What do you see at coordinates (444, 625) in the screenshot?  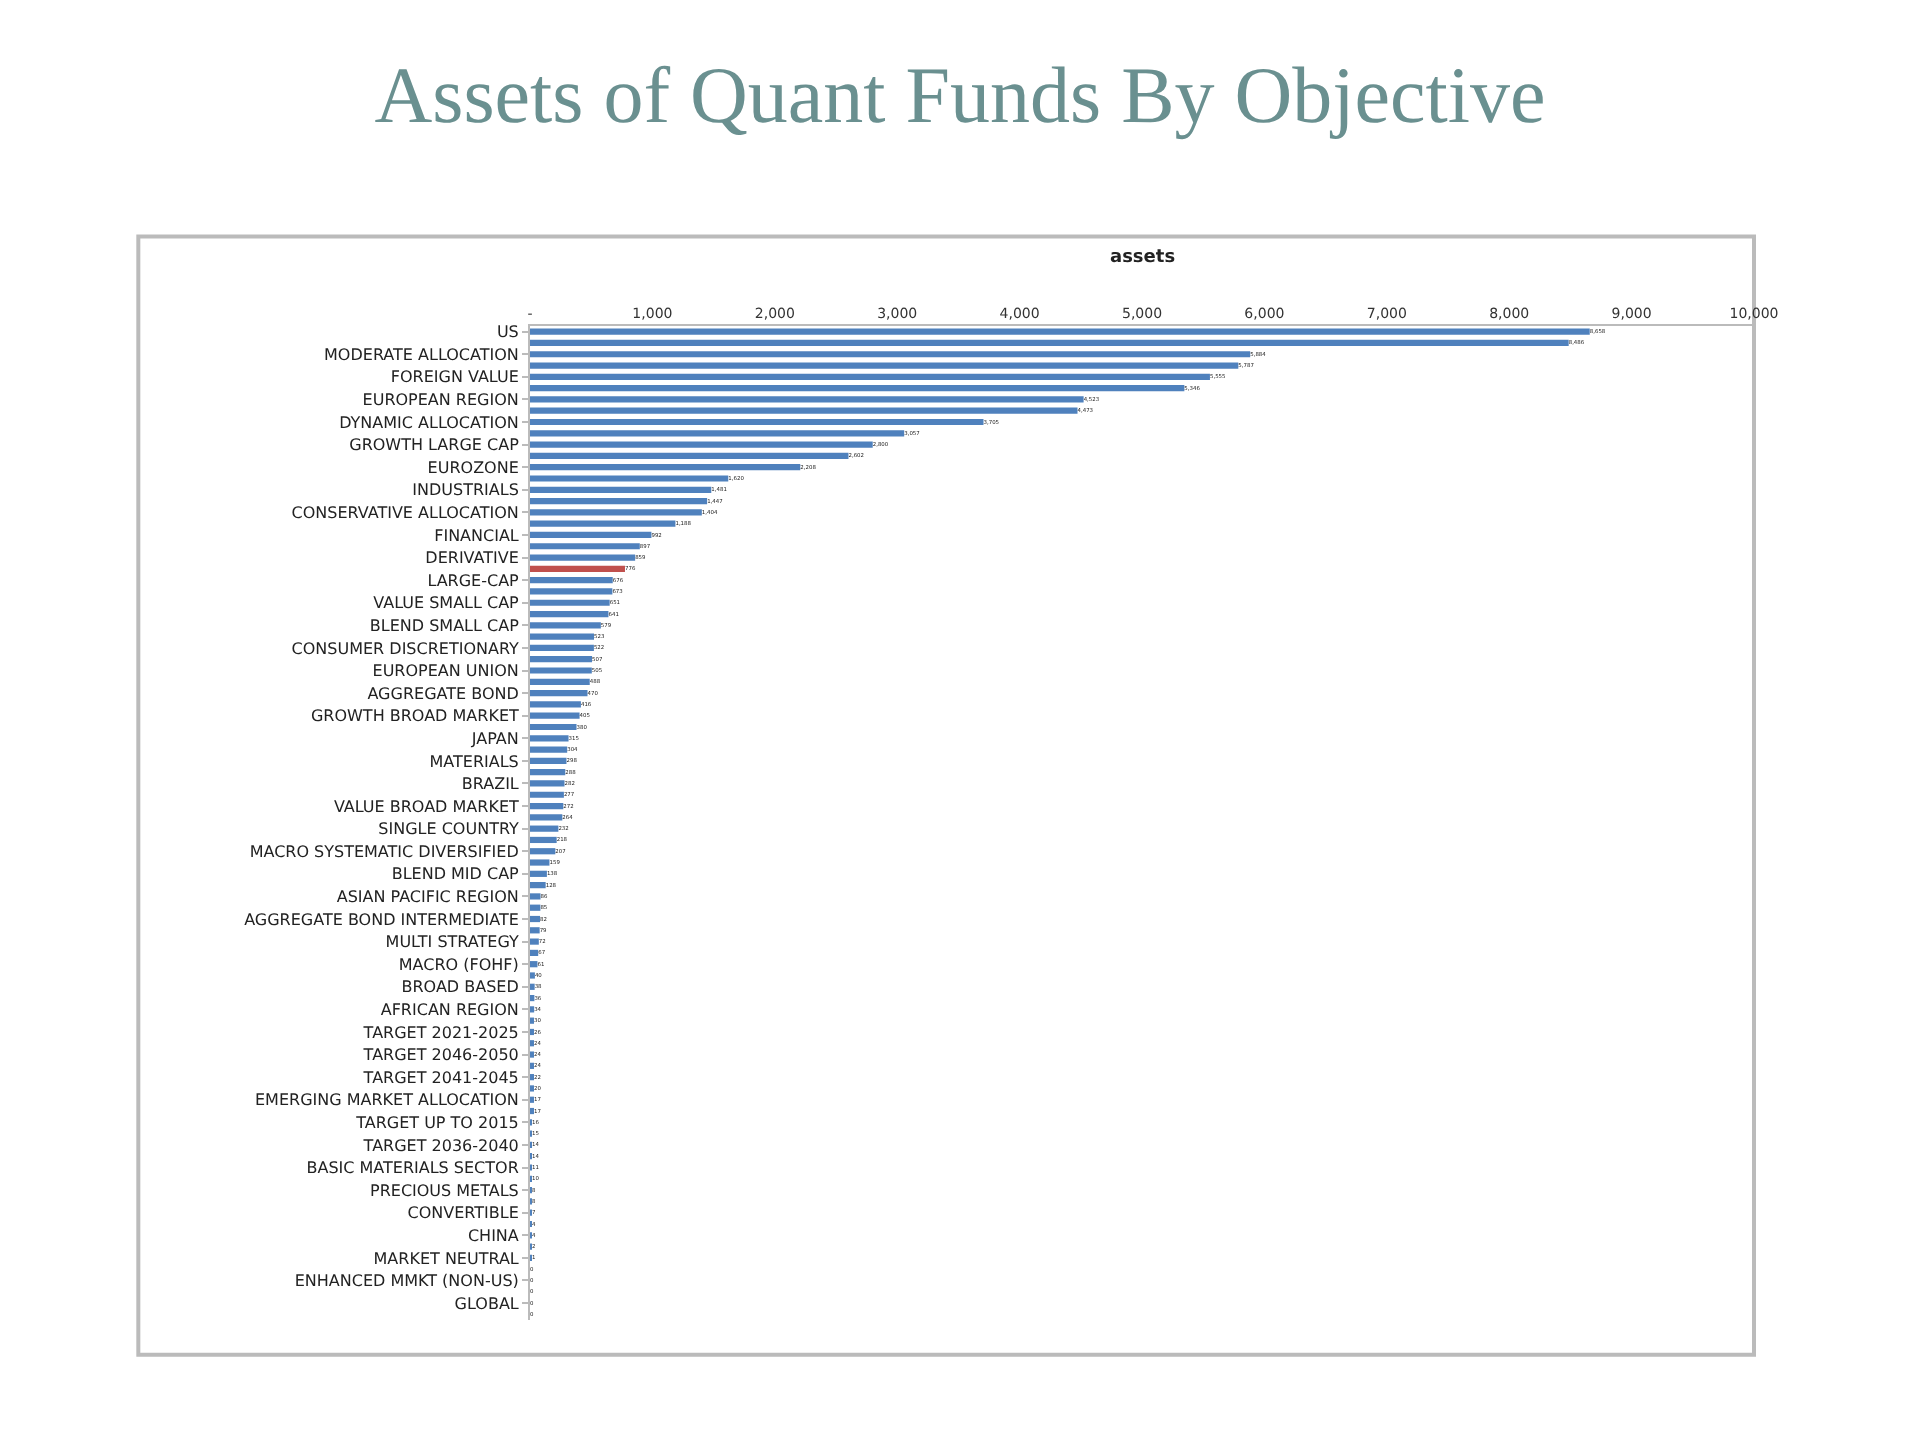 I see `y-tick-label: BLEND SMALL CAP` at bounding box center [444, 625].